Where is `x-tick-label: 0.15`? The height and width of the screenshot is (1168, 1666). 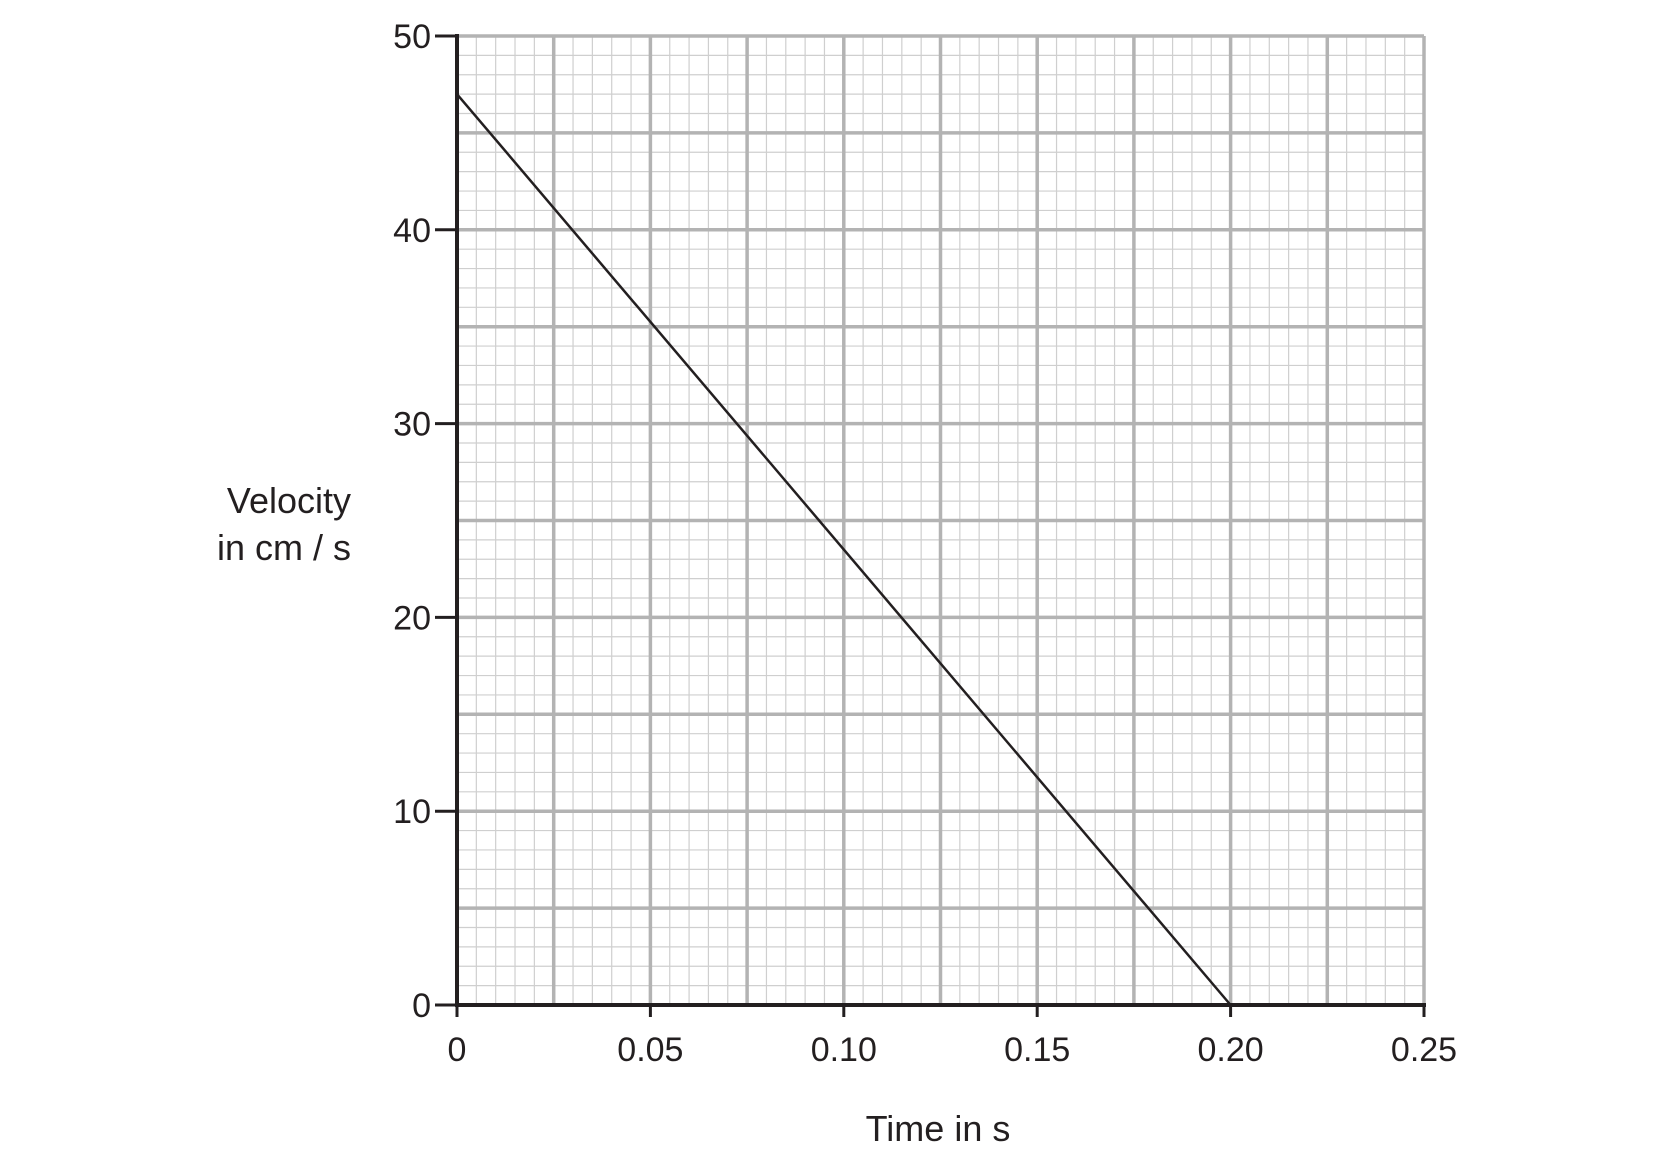 x-tick-label: 0.15 is located at coordinates (1037, 1050).